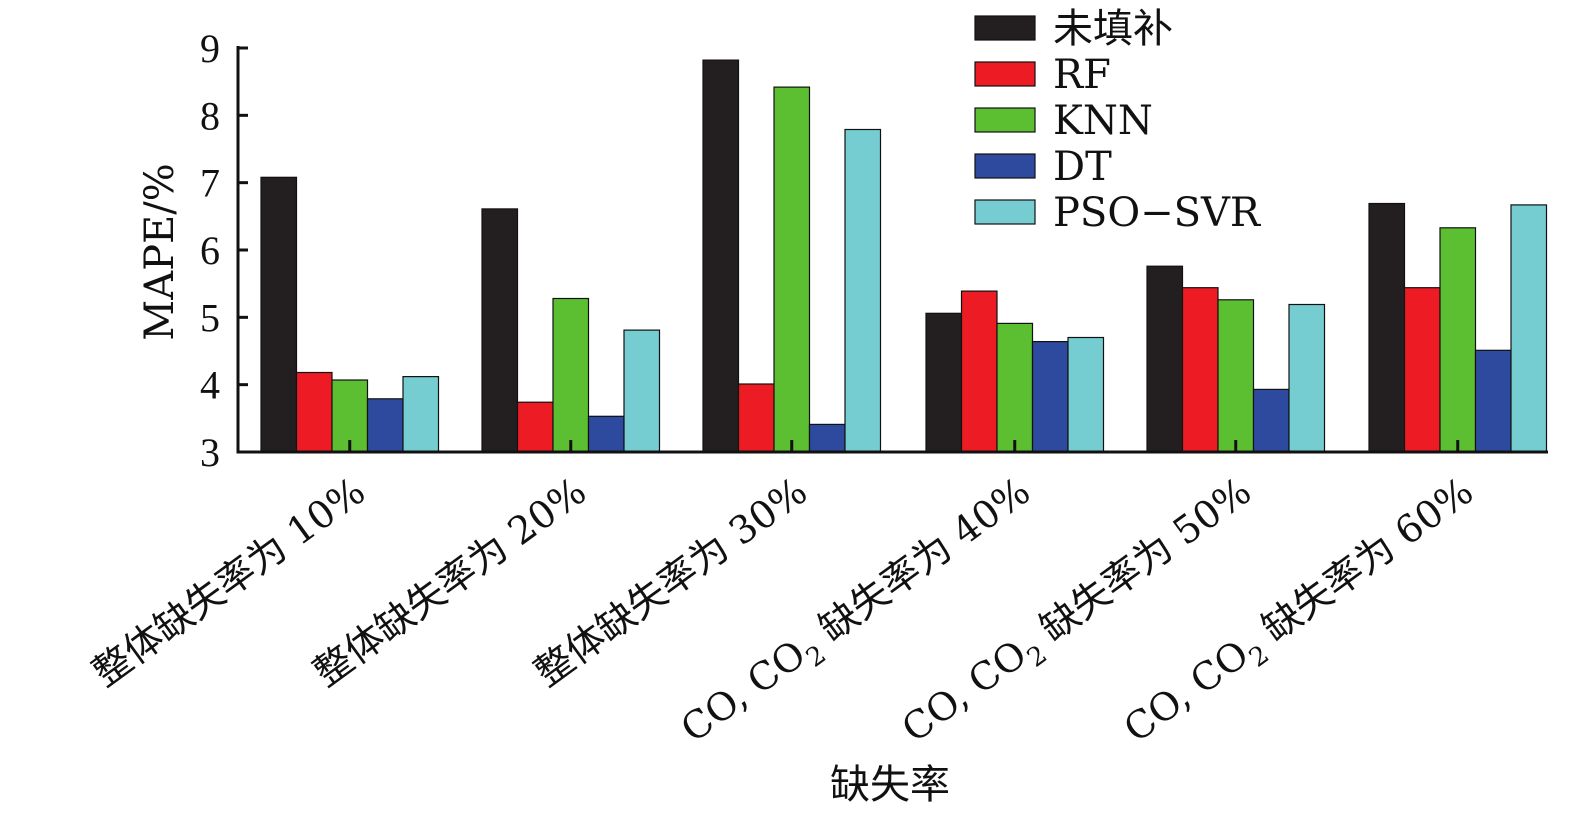 The width and height of the screenshot is (1575, 818). What do you see at coordinates (1082, 75) in the screenshot?
I see `legend-label-2: RF` at bounding box center [1082, 75].